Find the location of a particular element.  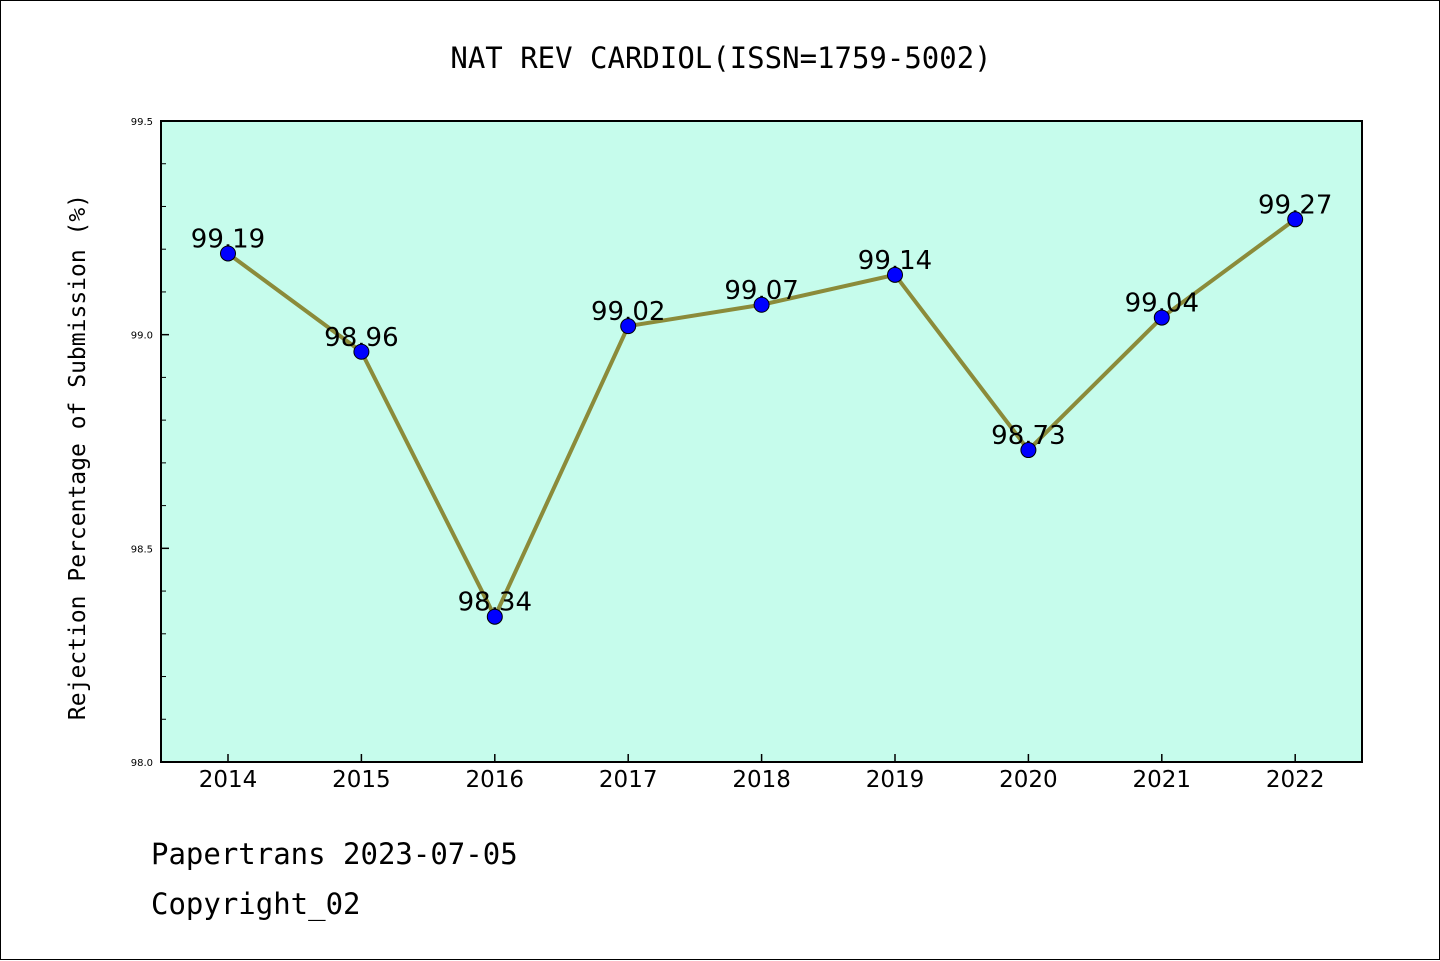

x-tick-label: 2022 is located at coordinates (1295, 780).